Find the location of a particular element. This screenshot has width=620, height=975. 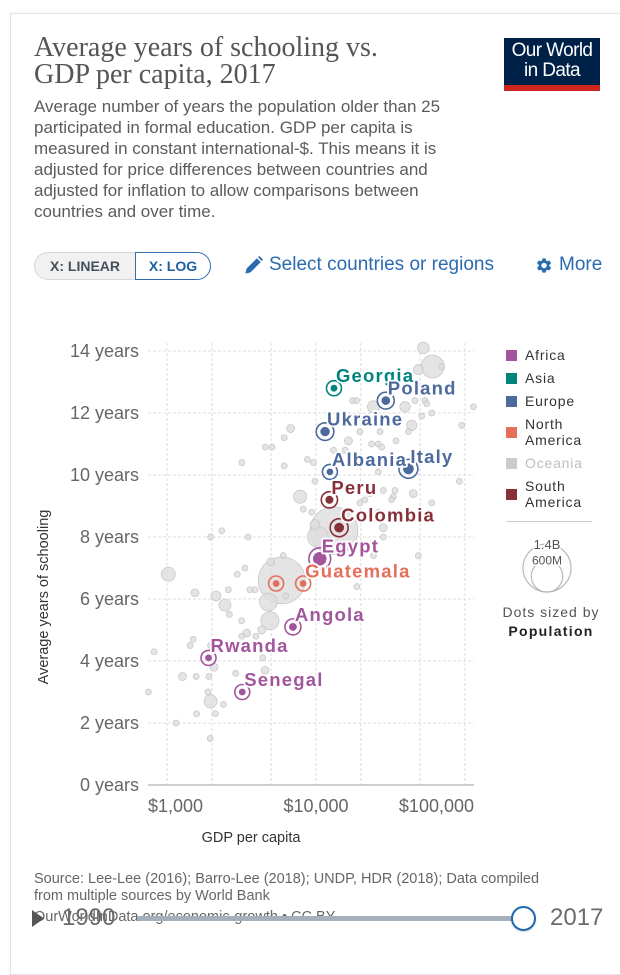

timeline-handle is located at coordinates (523, 918).